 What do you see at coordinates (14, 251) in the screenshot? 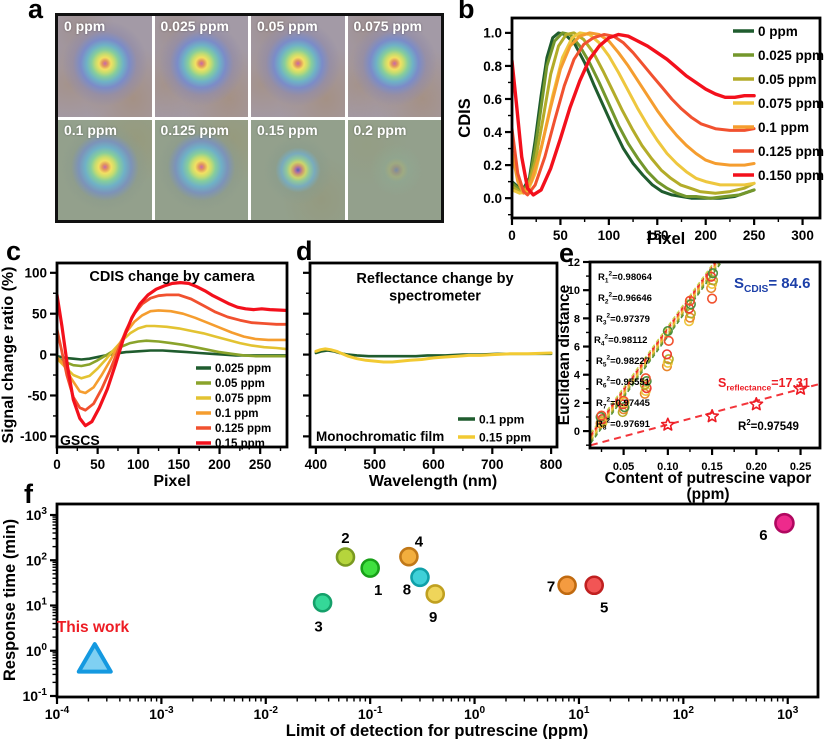
I see `panel-label-c: c` at bounding box center [14, 251].